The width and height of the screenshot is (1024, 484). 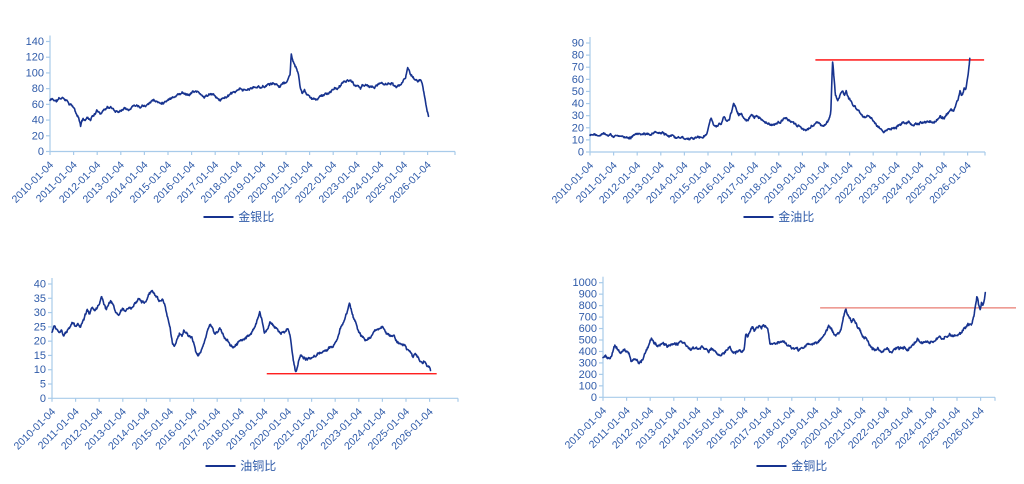 I want to click on y-tick-label: 140, so click(x=35, y=42).